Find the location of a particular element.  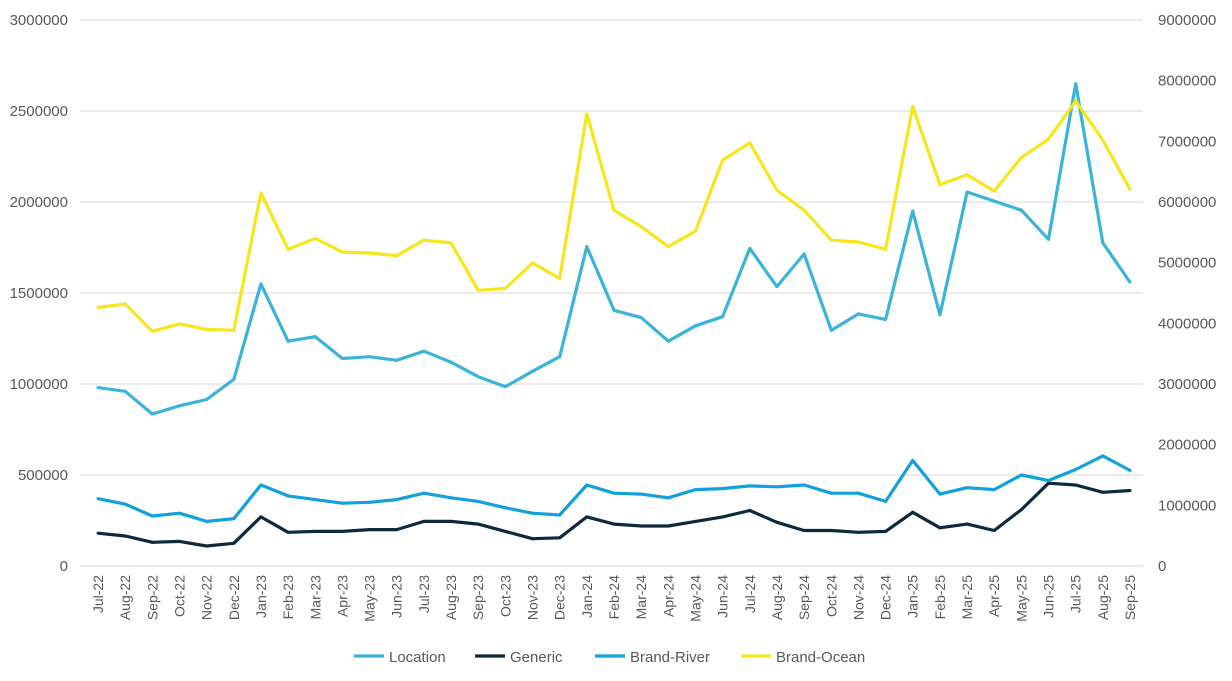

y-right-tick-label: 5000000 is located at coordinates (1187, 263).